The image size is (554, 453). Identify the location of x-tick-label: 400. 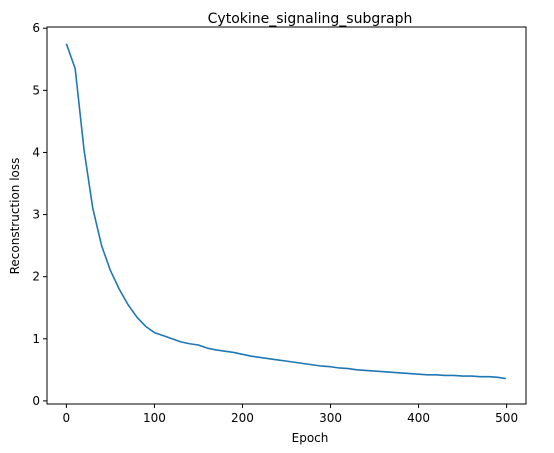
(418, 418).